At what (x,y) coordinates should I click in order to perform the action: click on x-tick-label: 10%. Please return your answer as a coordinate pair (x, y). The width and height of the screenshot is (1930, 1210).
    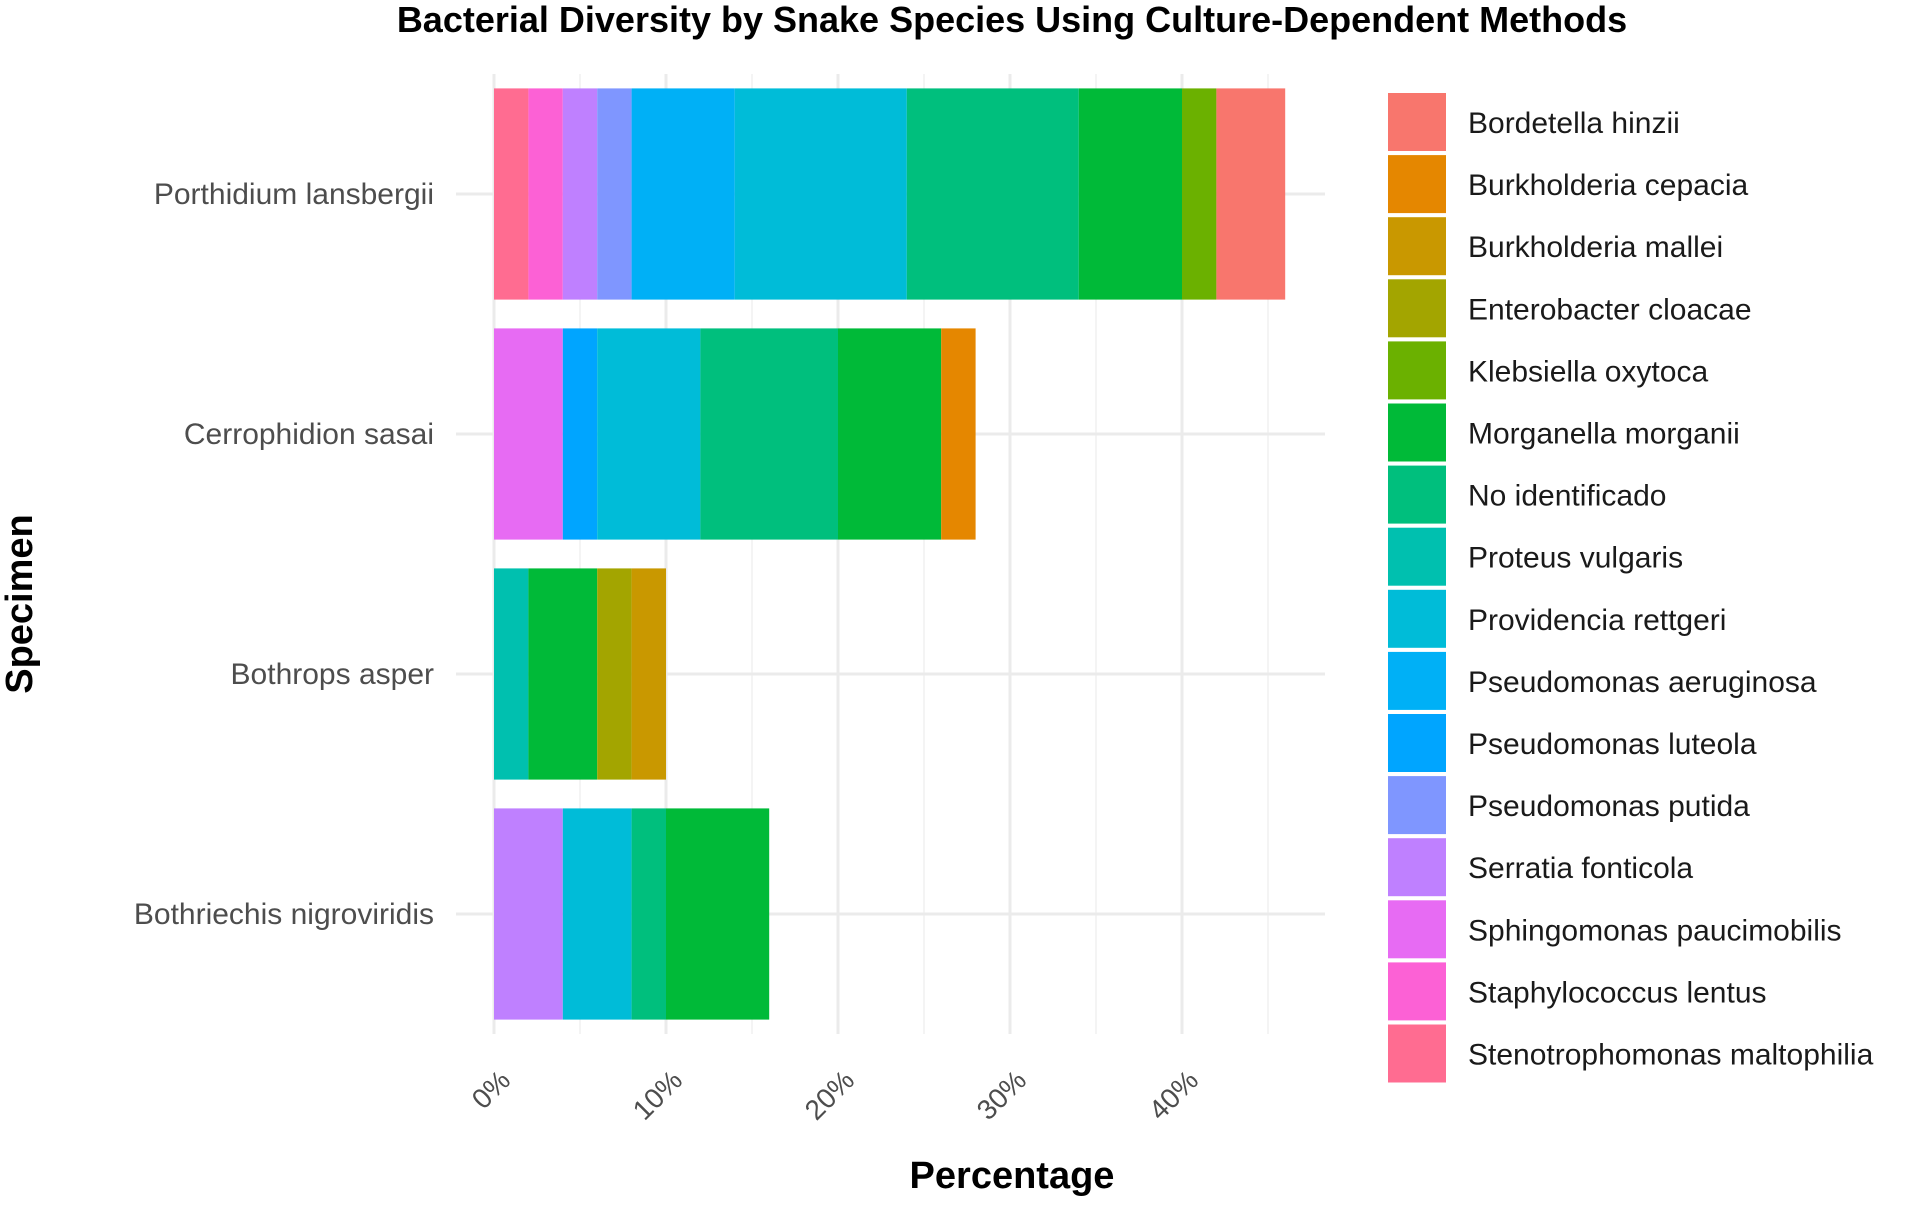
    Looking at the image, I should click on (658, 1095).